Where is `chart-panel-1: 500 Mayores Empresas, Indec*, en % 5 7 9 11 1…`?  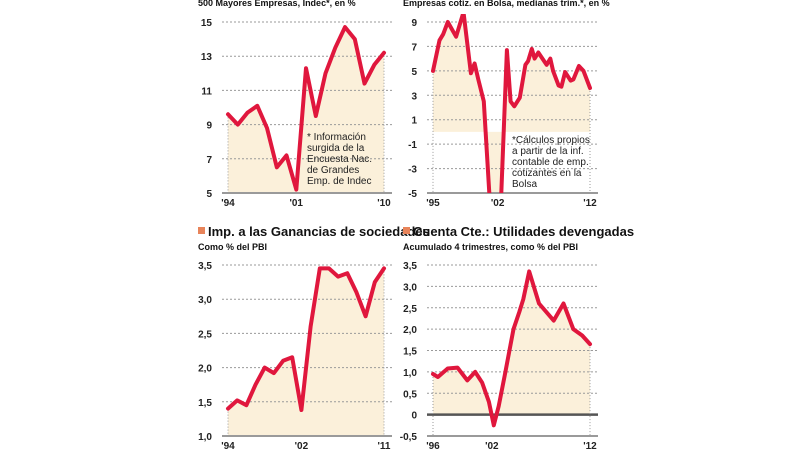 chart-panel-1: 500 Mayores Empresas, Indec*, en % 5 7 9 11 1… is located at coordinates (295, 104).